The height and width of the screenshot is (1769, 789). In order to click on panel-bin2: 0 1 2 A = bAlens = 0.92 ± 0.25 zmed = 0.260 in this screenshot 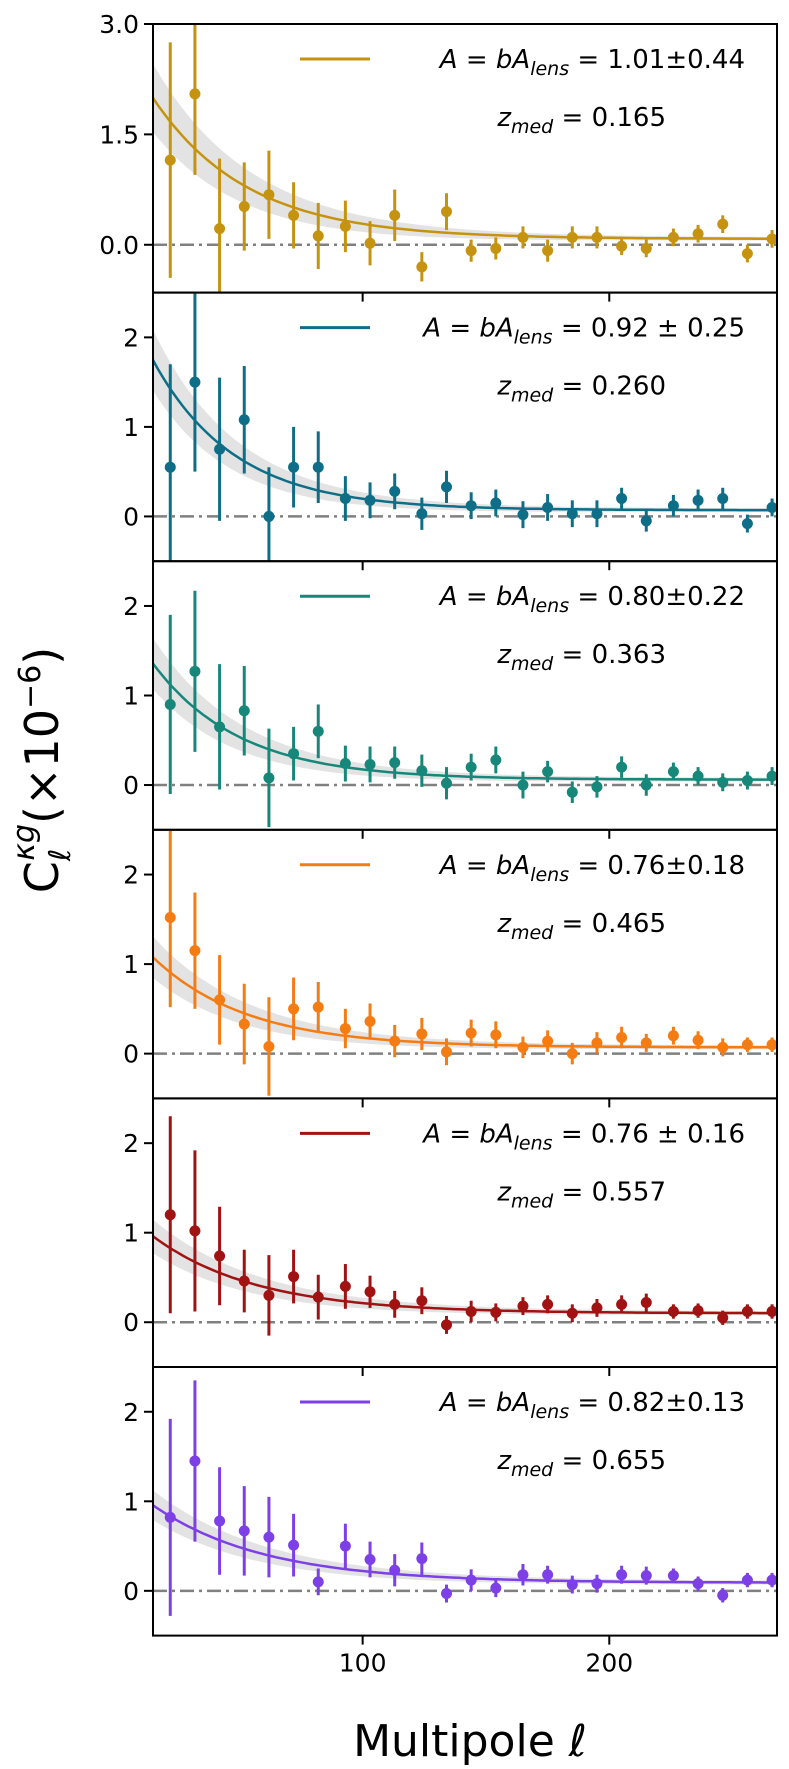, I will do `click(450, 431)`.